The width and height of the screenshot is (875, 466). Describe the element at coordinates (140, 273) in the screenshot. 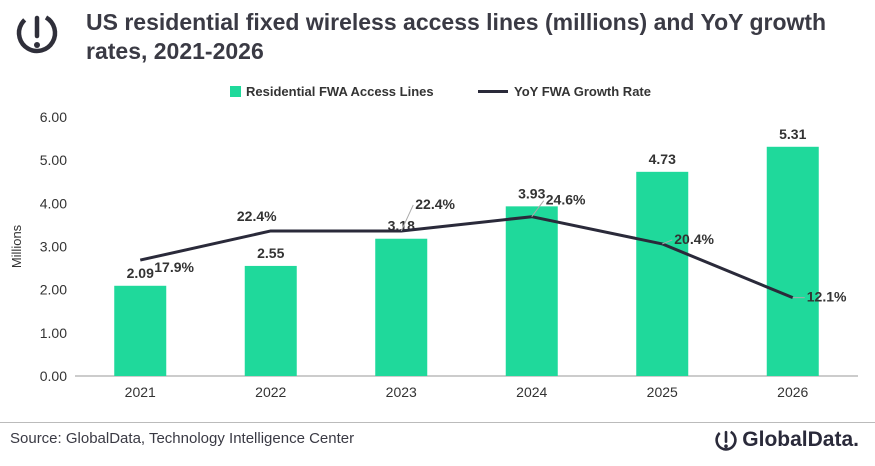

I see `bar-value-label: 2.09` at that location.